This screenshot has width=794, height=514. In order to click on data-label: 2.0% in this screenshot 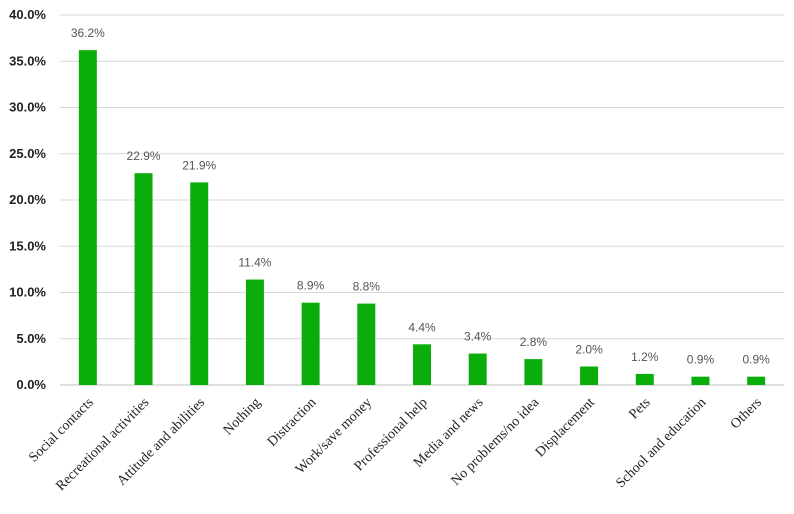, I will do `click(589, 350)`.